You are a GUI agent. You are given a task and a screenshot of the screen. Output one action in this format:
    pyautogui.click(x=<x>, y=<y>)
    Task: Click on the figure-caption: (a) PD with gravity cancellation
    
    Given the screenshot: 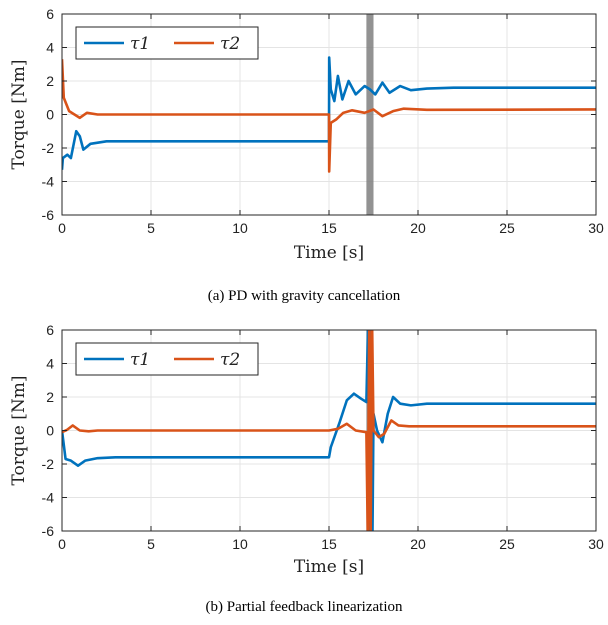 What is the action you would take?
    pyautogui.click(x=304, y=296)
    